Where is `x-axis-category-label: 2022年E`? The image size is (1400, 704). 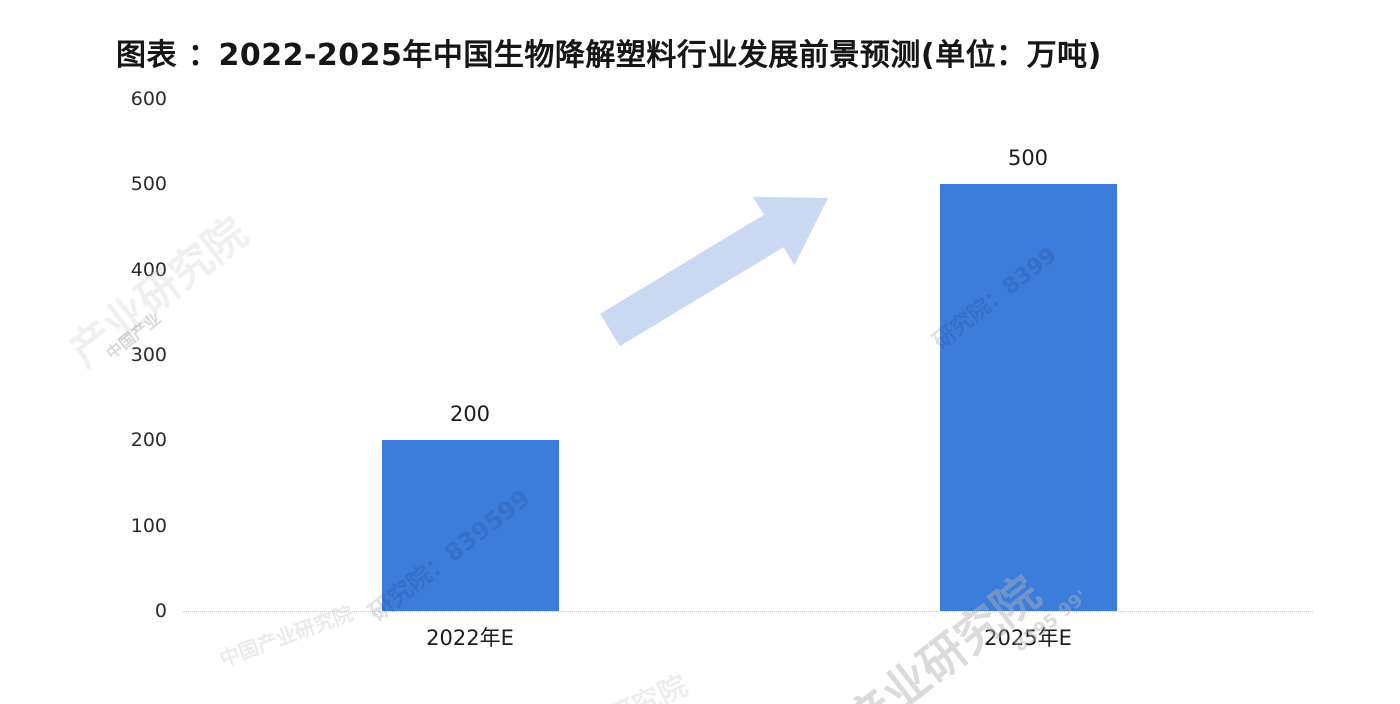 x-axis-category-label: 2022年E is located at coordinates (470, 638).